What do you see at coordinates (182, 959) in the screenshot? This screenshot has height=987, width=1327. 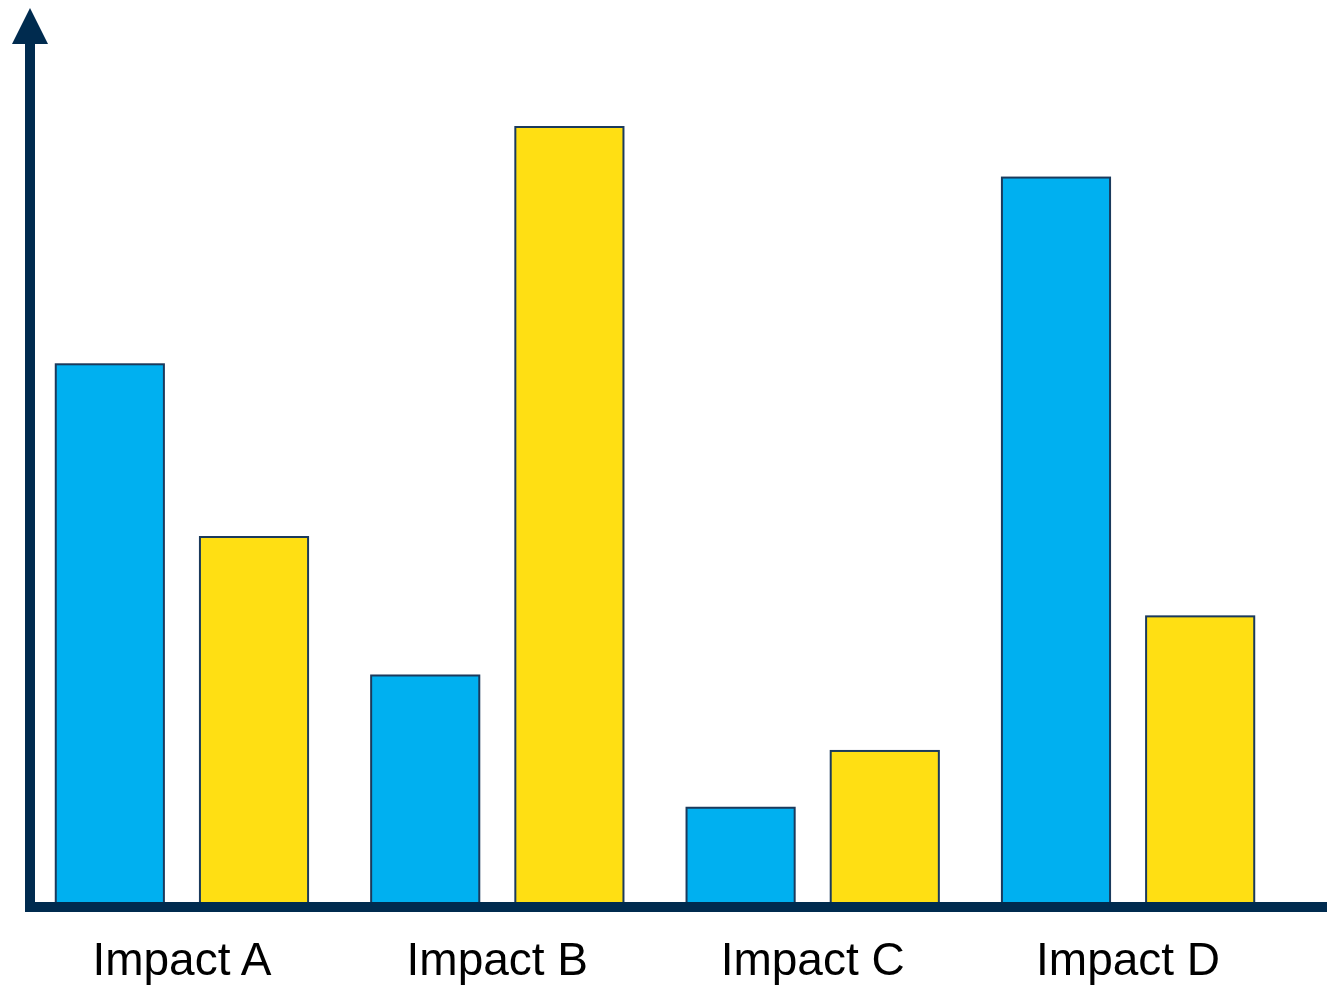 I see `x-tick-label: Impact A` at bounding box center [182, 959].